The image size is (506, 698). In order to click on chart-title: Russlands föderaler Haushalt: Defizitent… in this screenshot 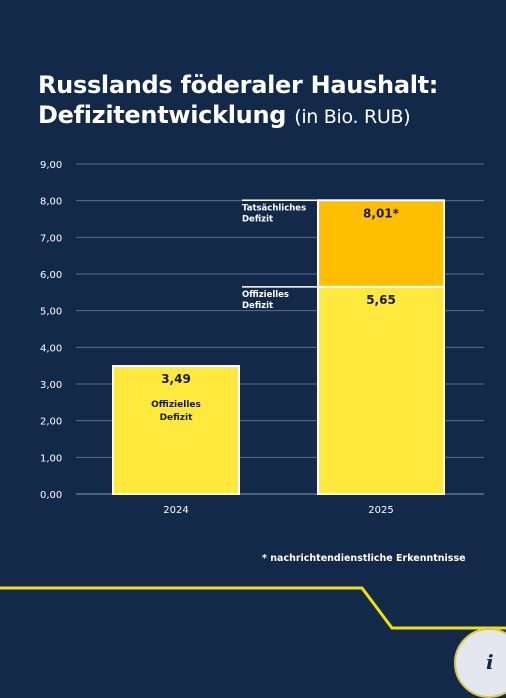, I will do `click(268, 101)`.